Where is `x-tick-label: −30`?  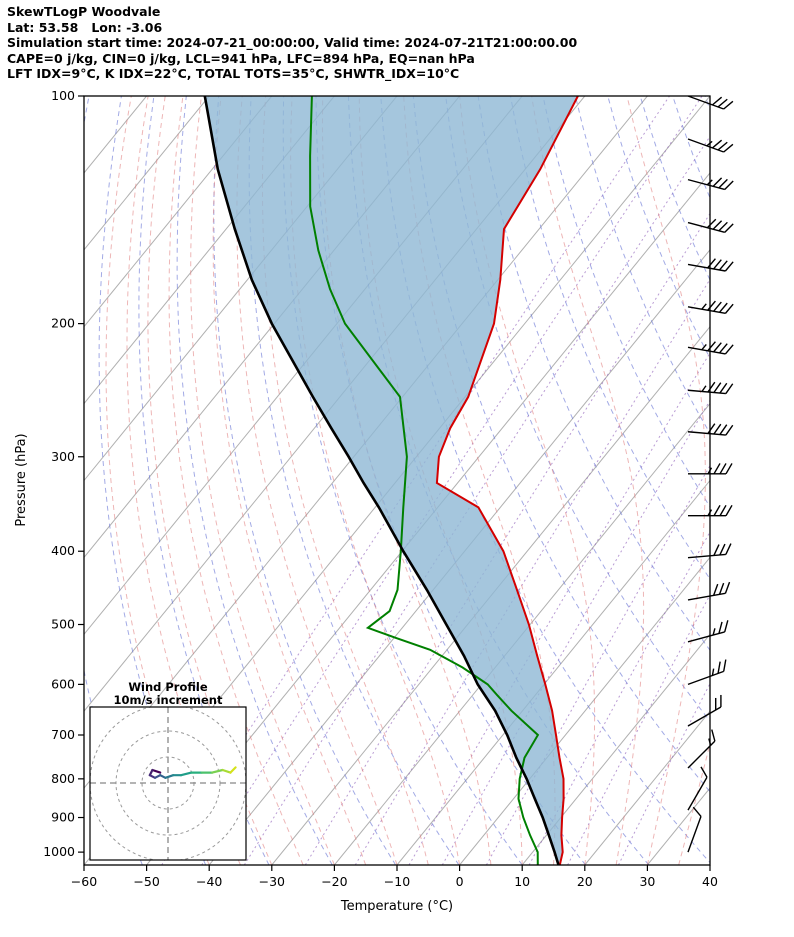 x-tick-label: −30 is located at coordinates (272, 881).